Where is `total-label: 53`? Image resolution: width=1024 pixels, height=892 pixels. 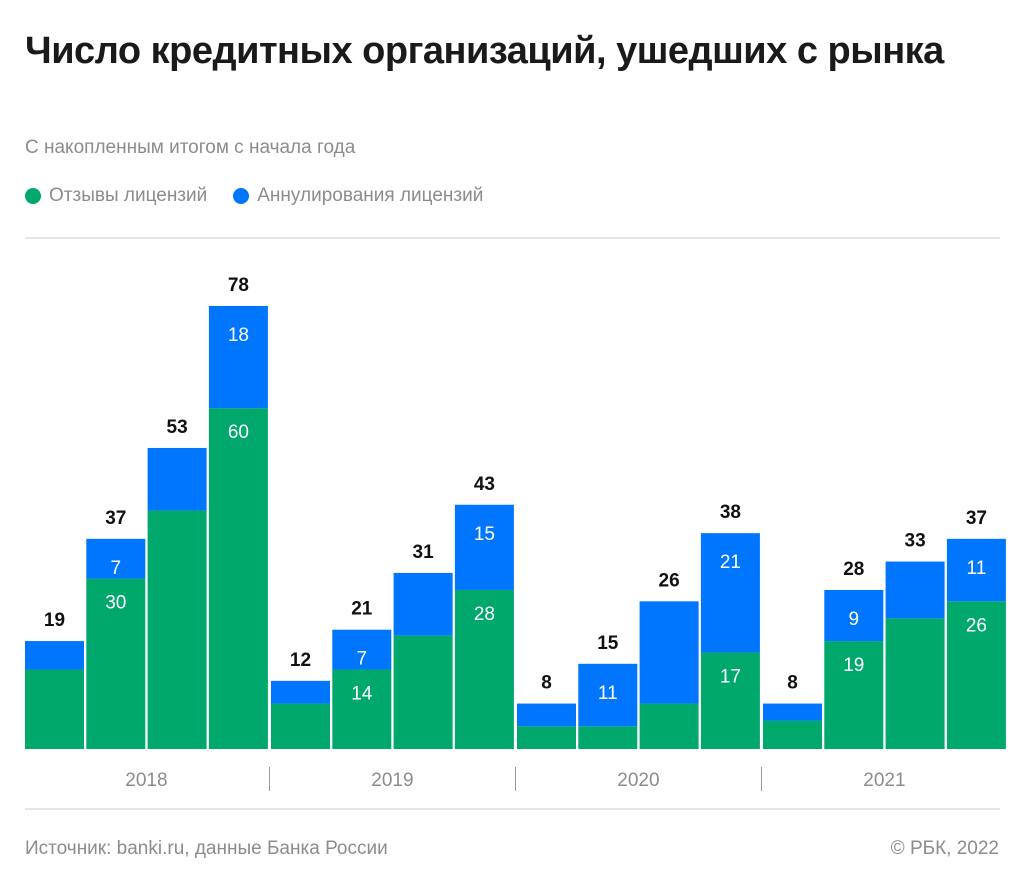 total-label: 53 is located at coordinates (177, 427).